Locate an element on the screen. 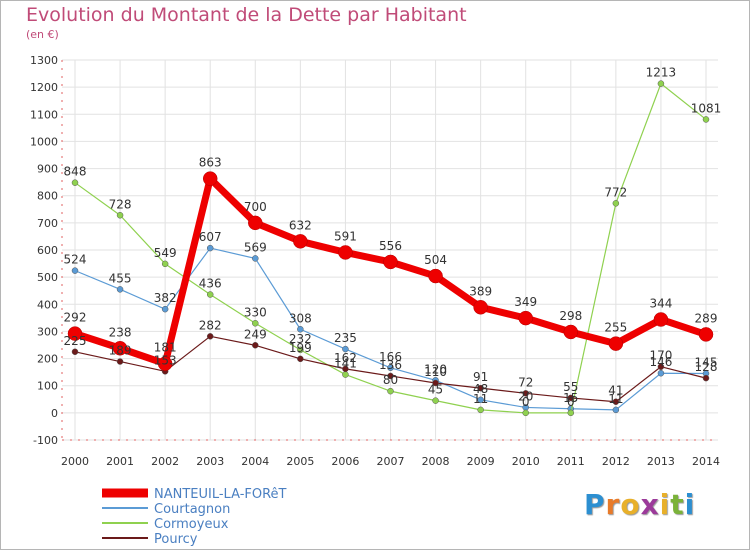 Image resolution: width=750 pixels, height=550 pixels. logo-letter: P is located at coordinates (595, 504).